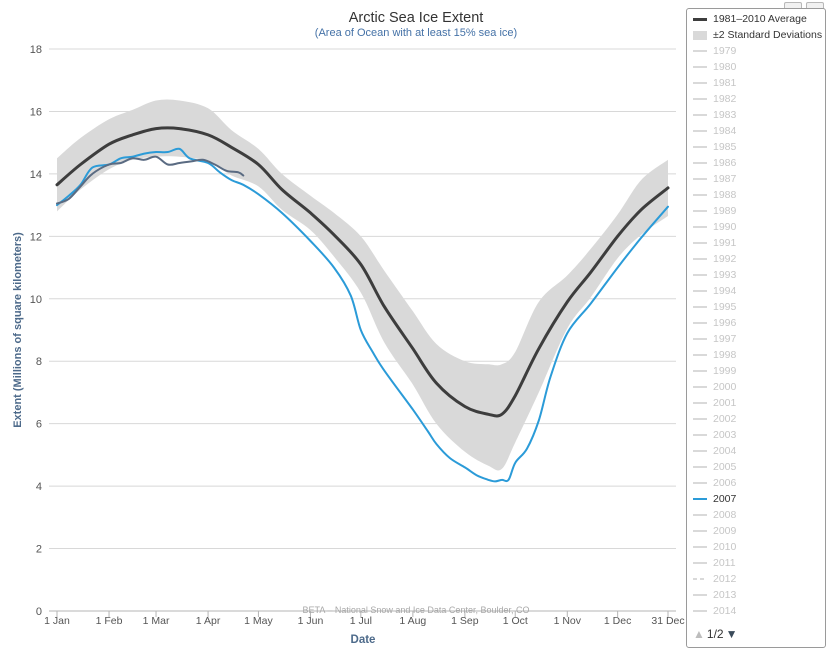 The height and width of the screenshot is (663, 835). I want to click on legend-item-1991: 1991, so click(714, 243).